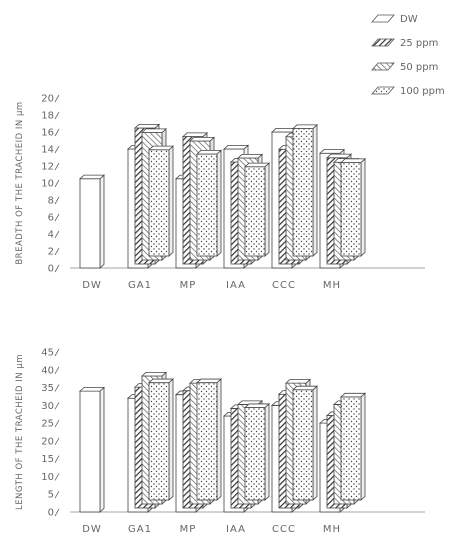 This screenshot has height=556, width=455. Describe the element at coordinates (408, 55) in the screenshot. I see `legend: DW 25 ppm 50 ppm 100 ppm` at that location.